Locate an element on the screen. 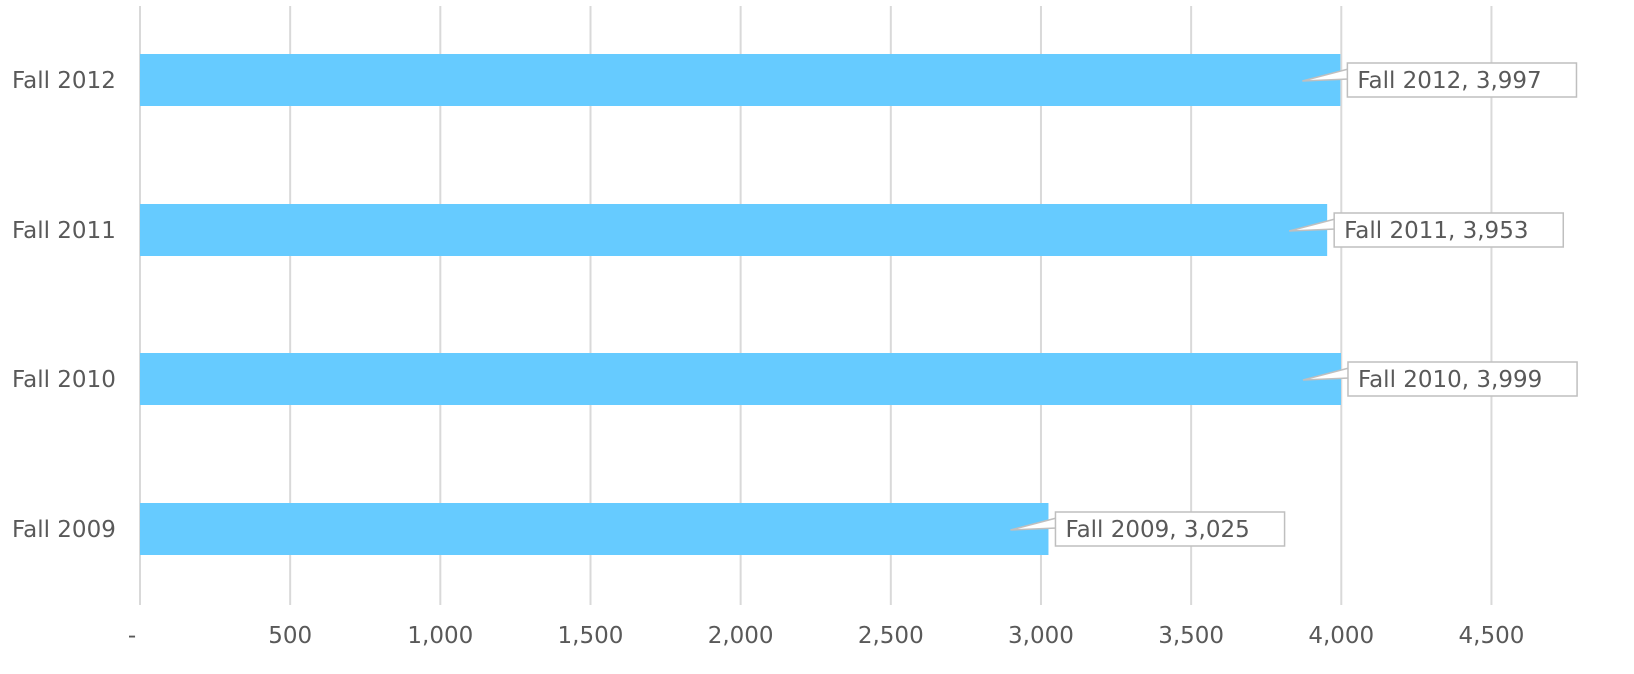 The height and width of the screenshot is (674, 1634). category-label: Fall 2012 is located at coordinates (64, 81).